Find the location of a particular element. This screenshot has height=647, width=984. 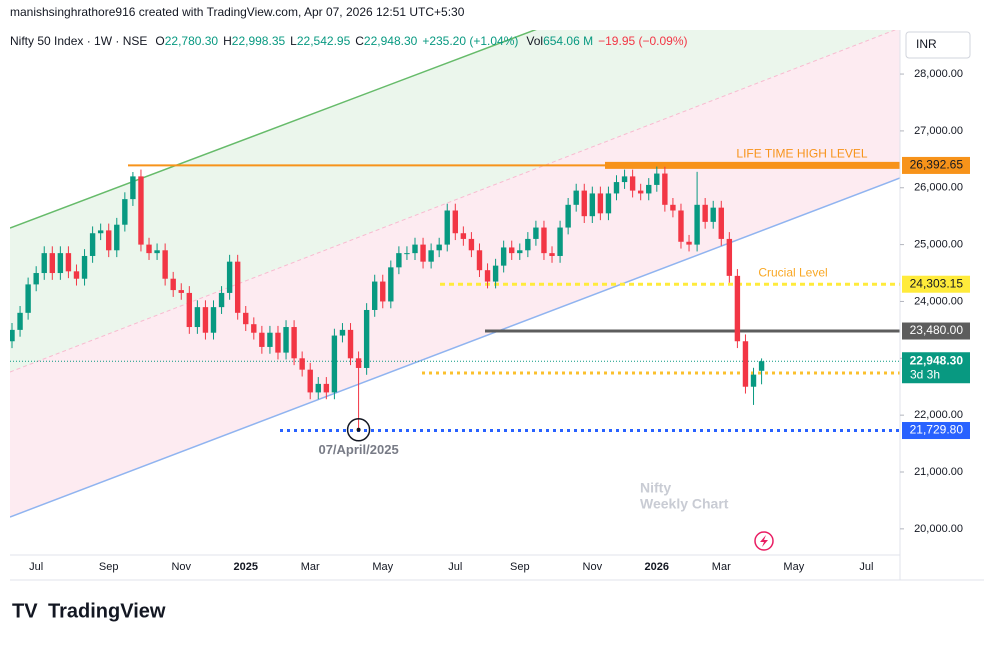

ohlc-value: 22,542.95 is located at coordinates (324, 41).